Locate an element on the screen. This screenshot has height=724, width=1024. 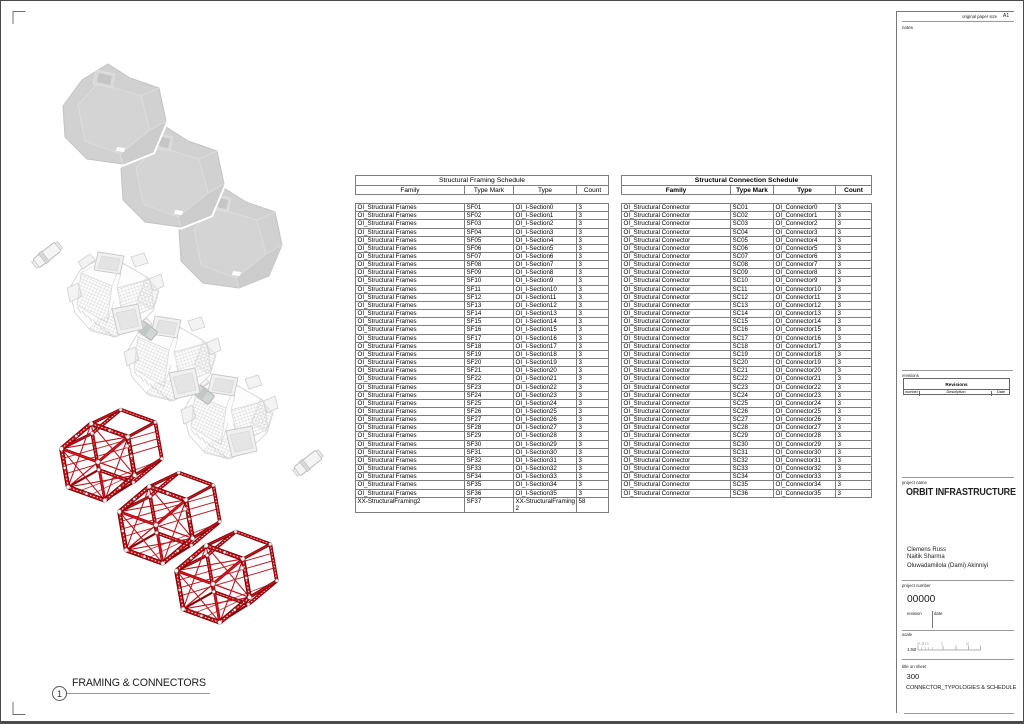
svg-text: 5 is located at coordinates (942, 644).